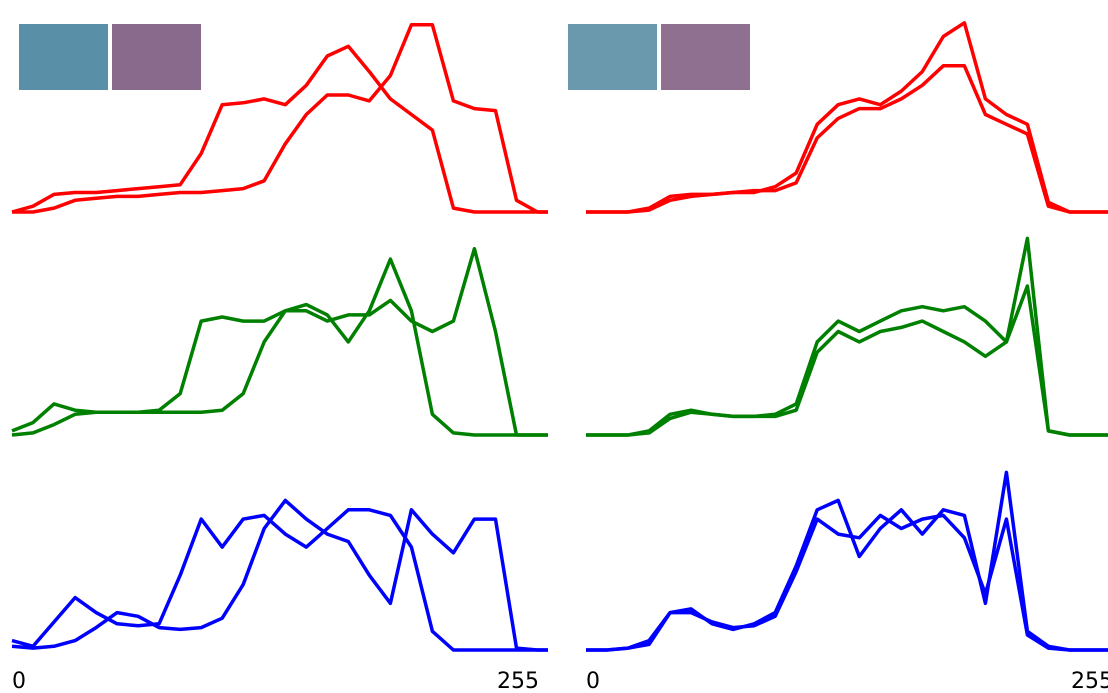 The image size is (1108, 693). Describe the element at coordinates (659, 57) in the screenshot. I see `thumbnails-right` at that location.